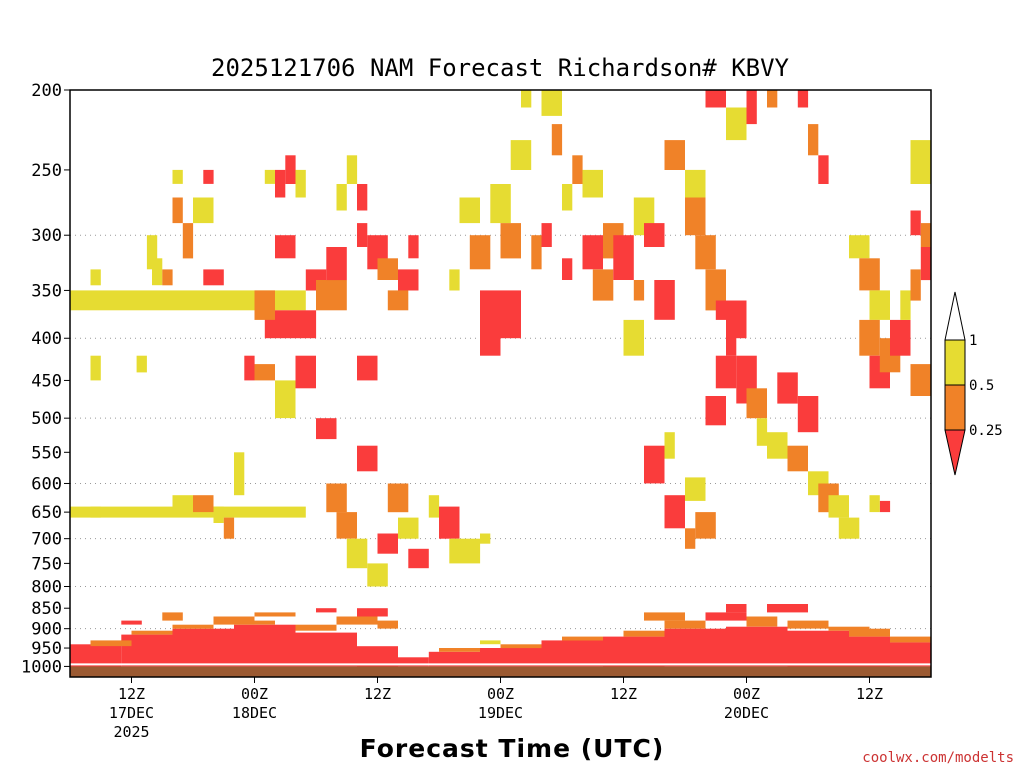 The width and height of the screenshot is (1024, 768). I want to click on y-tick-label: 650, so click(46, 513).